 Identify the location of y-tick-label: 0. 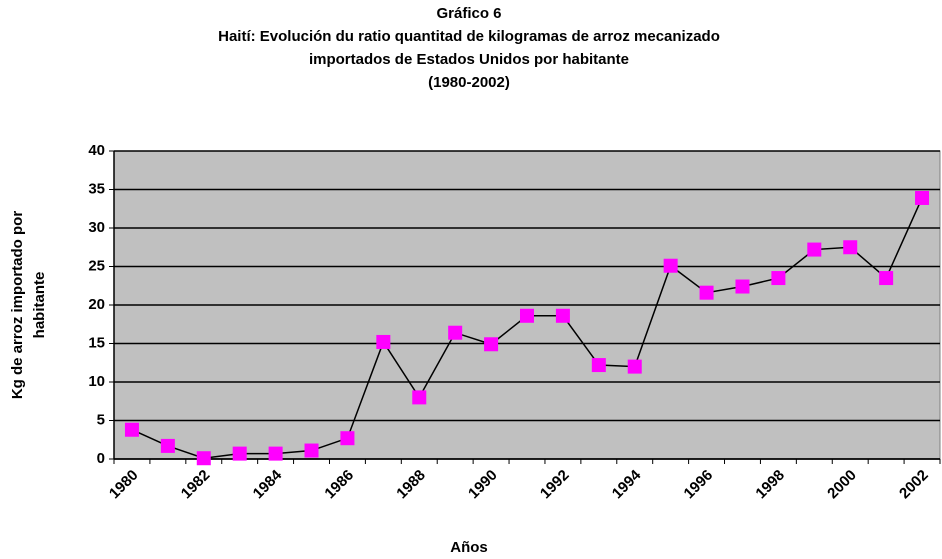
(101, 458).